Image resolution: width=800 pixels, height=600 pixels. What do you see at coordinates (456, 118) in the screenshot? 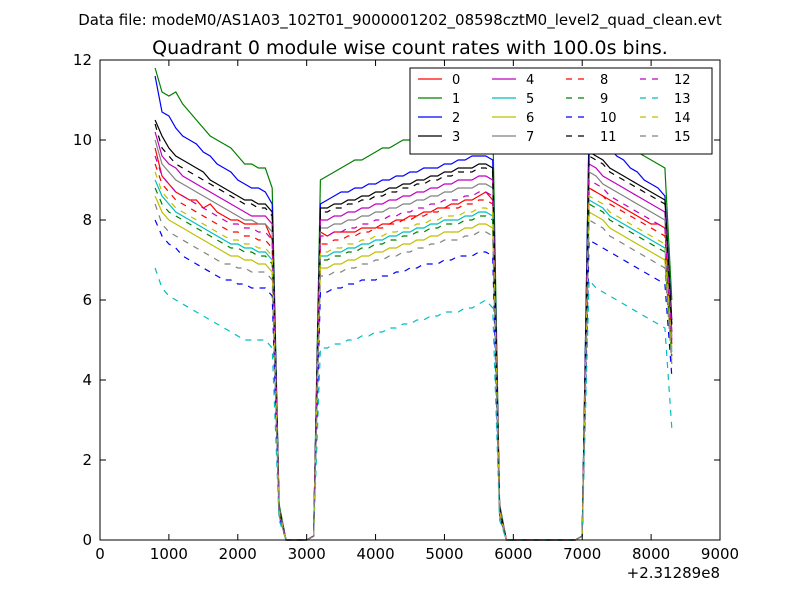
I see `legend-label-2: 2` at bounding box center [456, 118].